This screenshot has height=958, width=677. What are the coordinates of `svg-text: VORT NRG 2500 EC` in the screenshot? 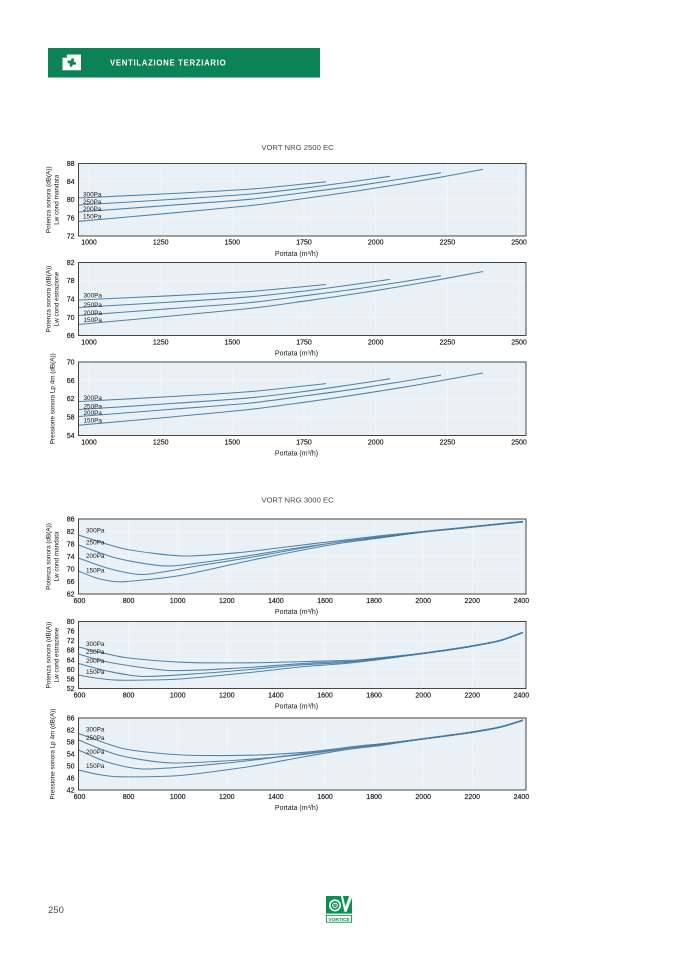 It's located at (297, 147).